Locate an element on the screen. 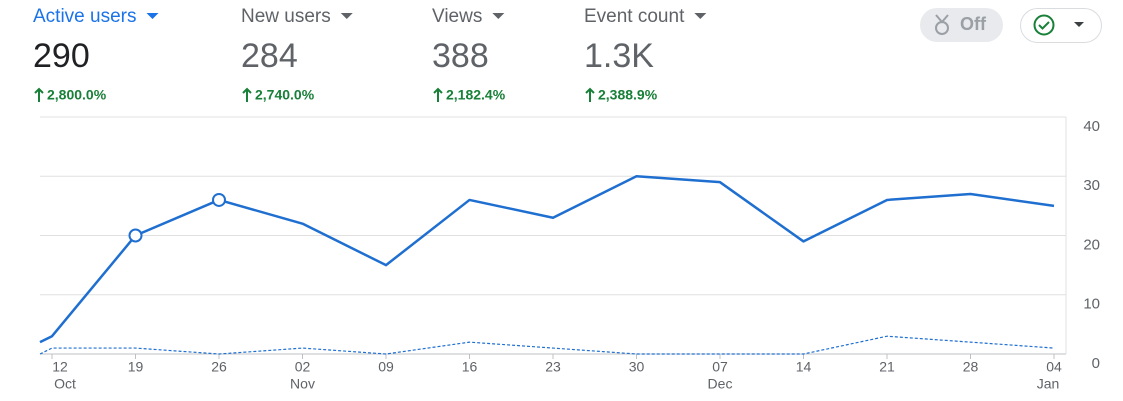  y-tick-label: 20 is located at coordinates (1091, 244).